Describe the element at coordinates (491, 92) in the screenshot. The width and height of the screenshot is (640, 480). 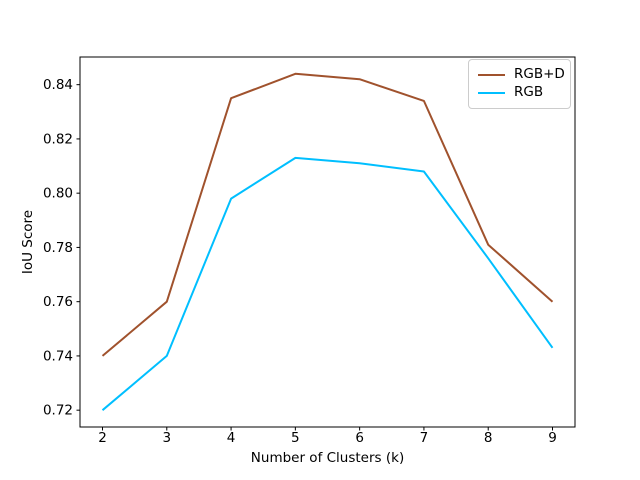
I see `legend-line-sample-rgb` at that location.